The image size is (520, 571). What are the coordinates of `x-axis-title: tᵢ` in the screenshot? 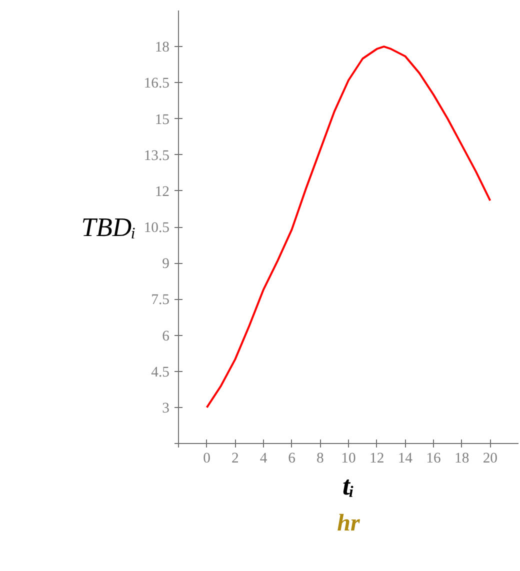 It's located at (348, 485).